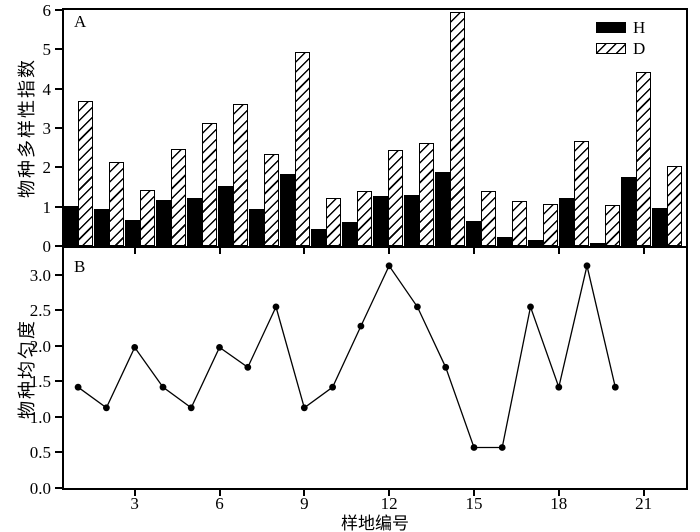 The height and width of the screenshot is (532, 700). What do you see at coordinates (134, 503) in the screenshot?
I see `x-tick-label: 3` at bounding box center [134, 503].